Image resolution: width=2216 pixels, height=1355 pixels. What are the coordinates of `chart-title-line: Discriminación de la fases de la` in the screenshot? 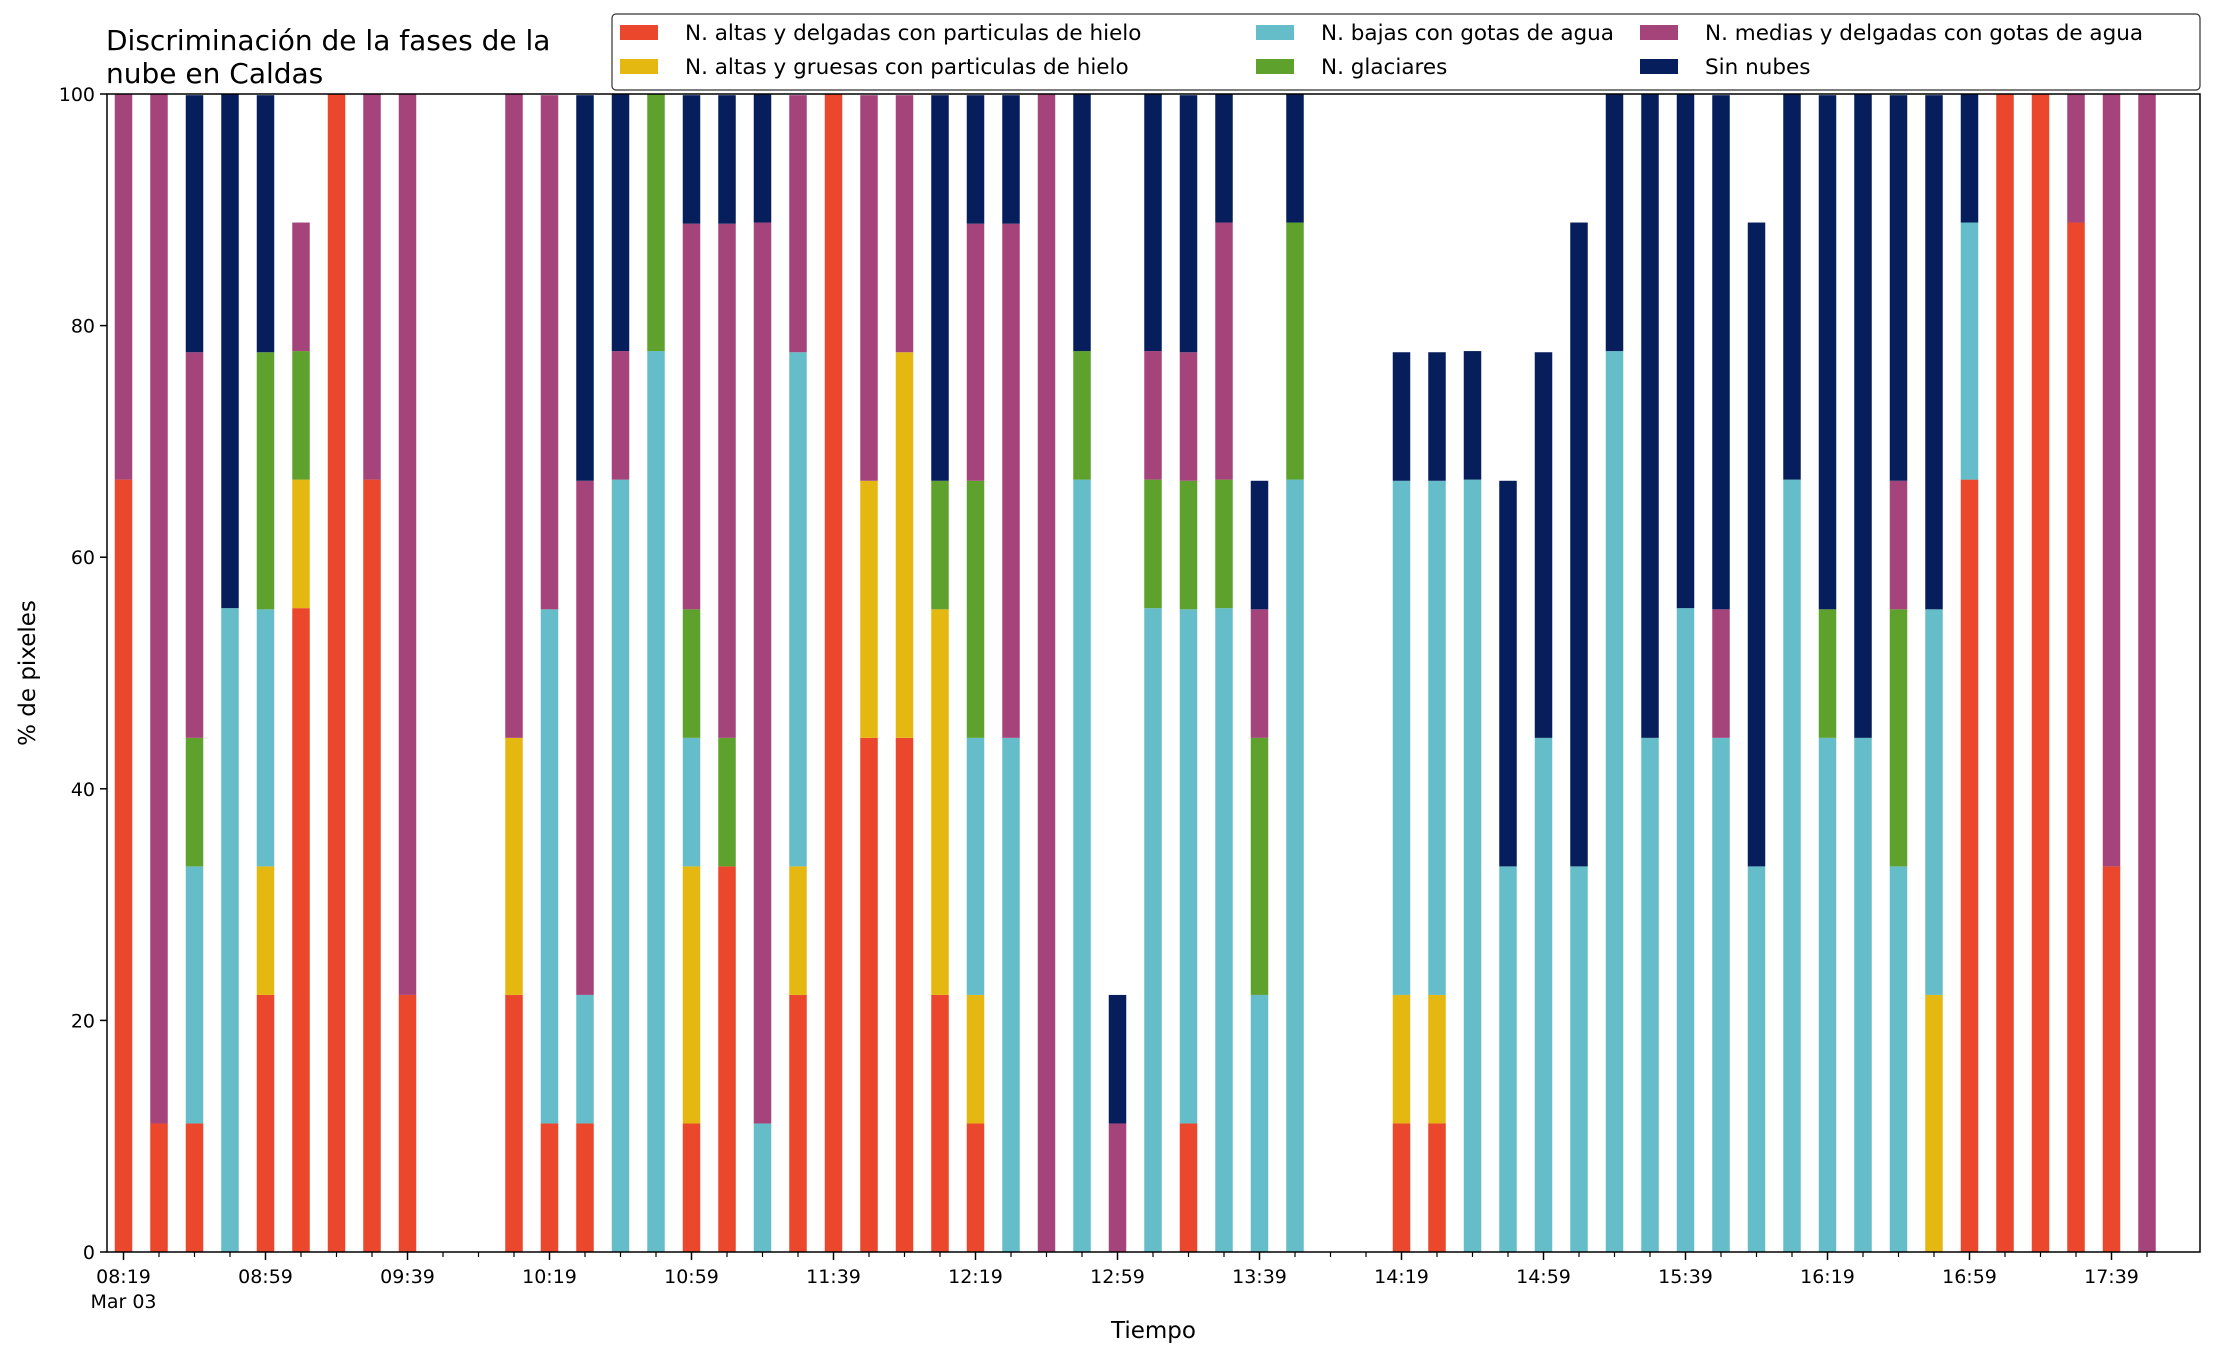 It's located at (328, 40).